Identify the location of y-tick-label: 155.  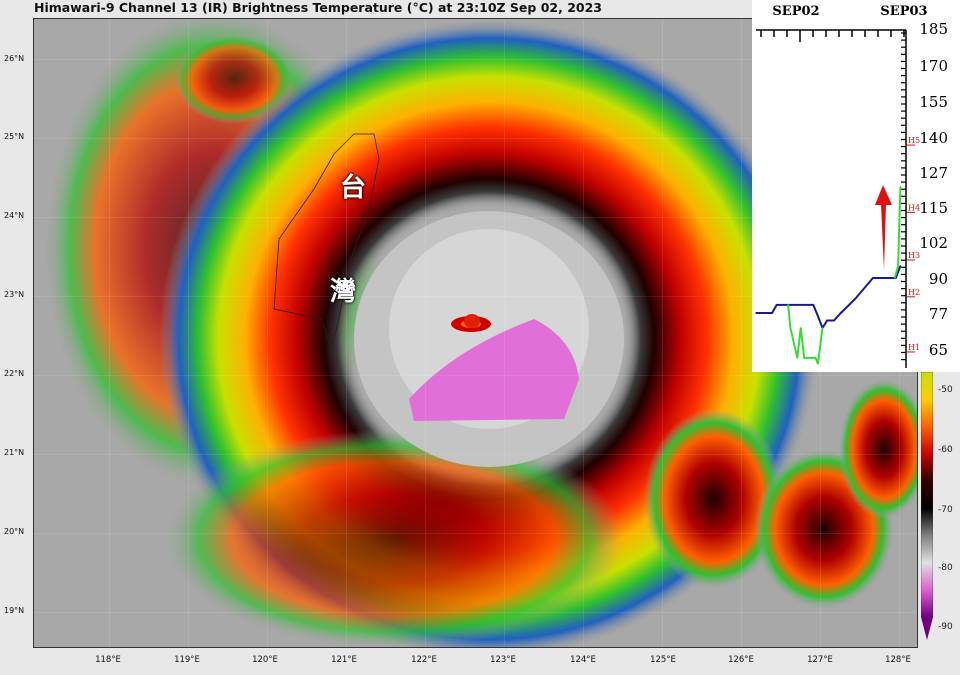
(933, 102).